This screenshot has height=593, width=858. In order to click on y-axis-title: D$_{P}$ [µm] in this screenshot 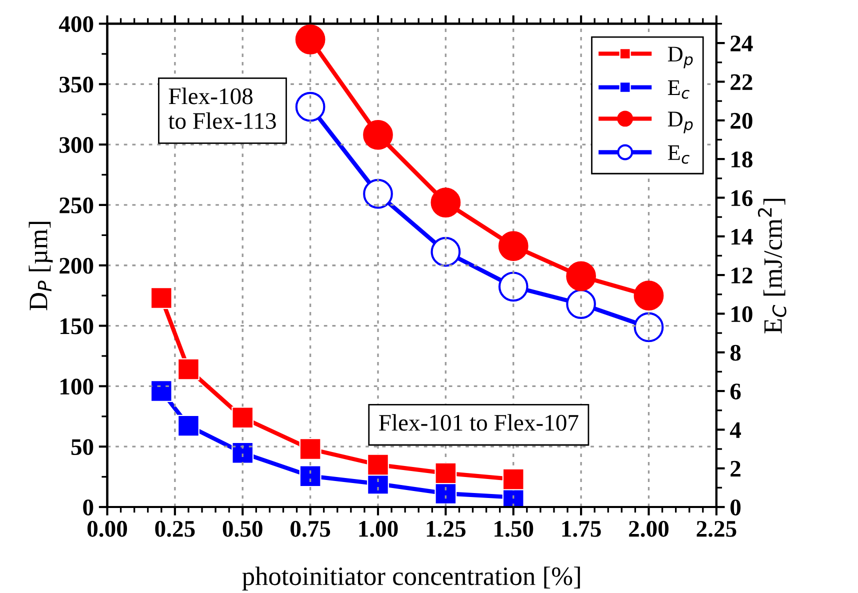, I will do `click(40, 266)`.